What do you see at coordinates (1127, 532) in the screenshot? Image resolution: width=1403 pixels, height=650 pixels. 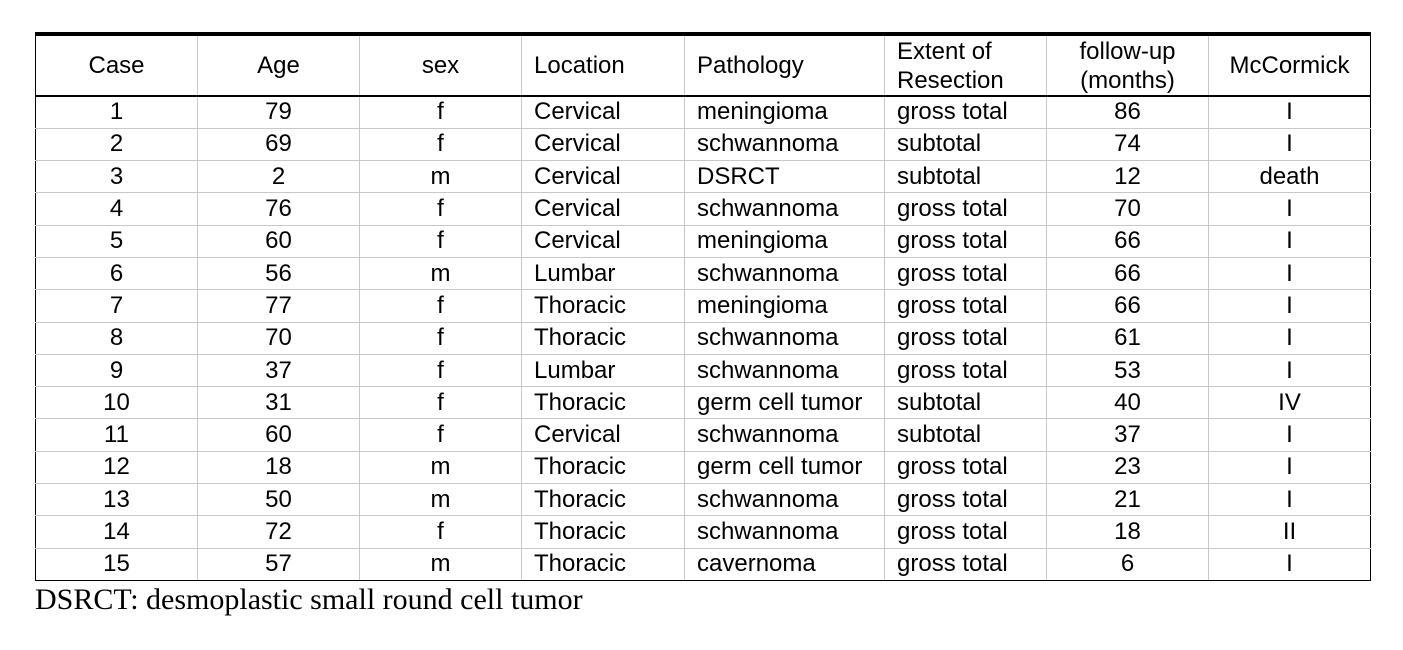 I see `cell-follow-up: 18` at bounding box center [1127, 532].